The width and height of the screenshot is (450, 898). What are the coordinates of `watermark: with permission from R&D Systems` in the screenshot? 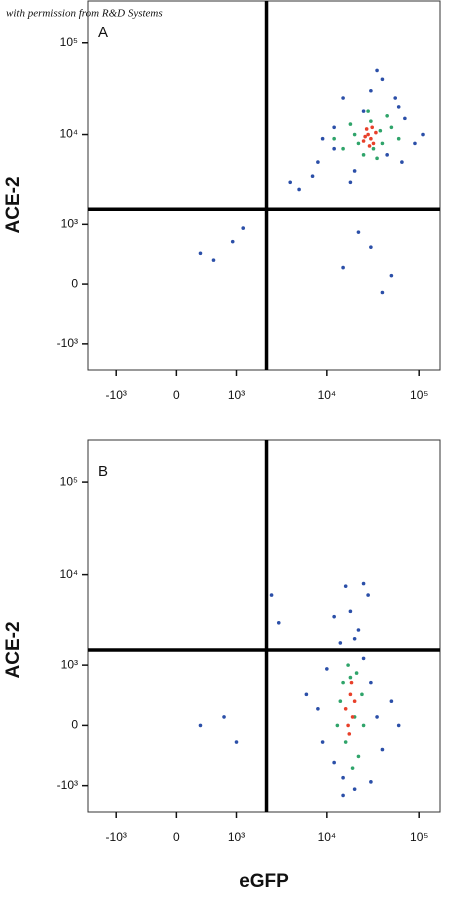 It's located at (84, 14).